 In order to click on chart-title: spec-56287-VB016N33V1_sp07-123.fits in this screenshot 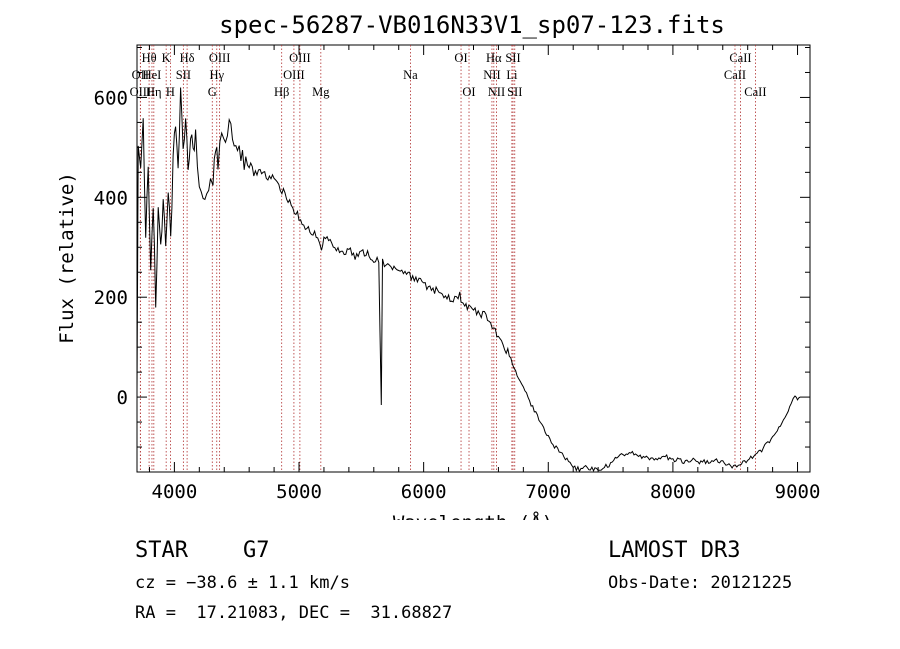, I will do `click(472, 25)`.